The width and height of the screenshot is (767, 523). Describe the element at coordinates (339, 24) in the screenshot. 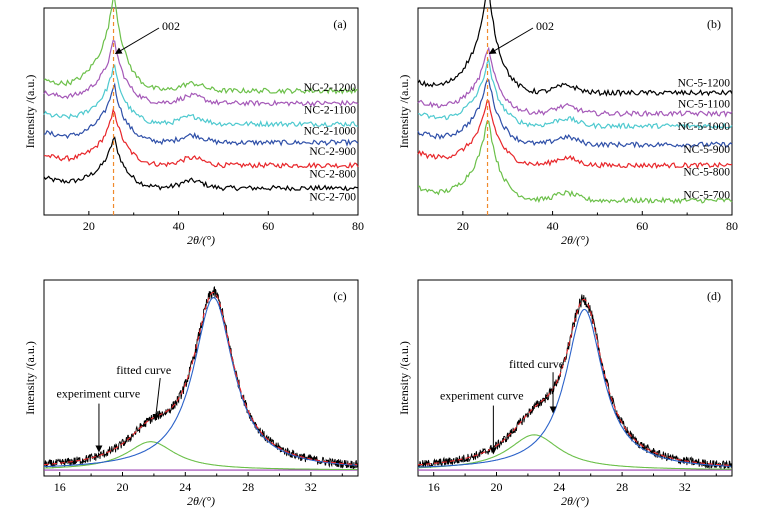

I see `panel-label: (a)` at that location.